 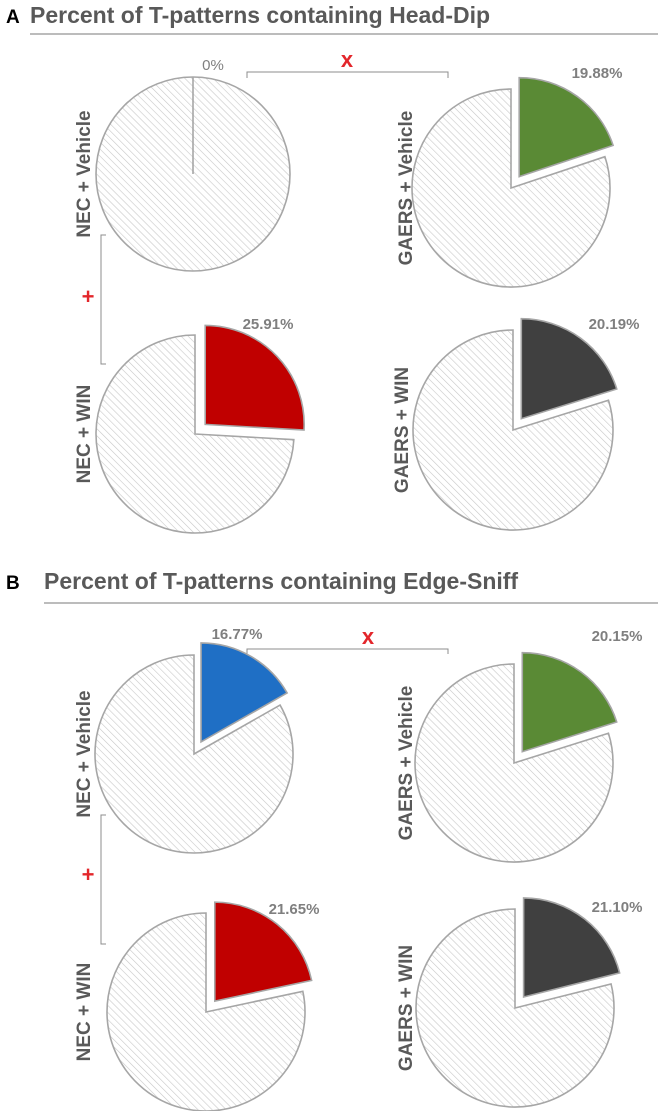 I want to click on pie-b-0: 16.77% NEC + Vehicle, so click(x=184, y=740).